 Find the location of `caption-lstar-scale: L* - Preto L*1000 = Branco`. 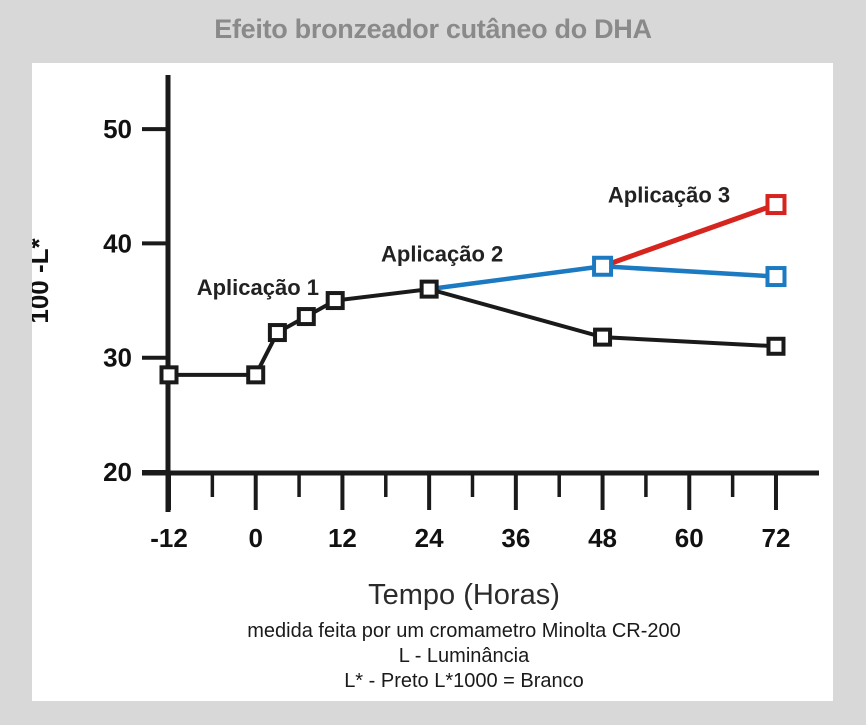

caption-lstar-scale: L* - Preto L*1000 = Branco is located at coordinates (464, 681).